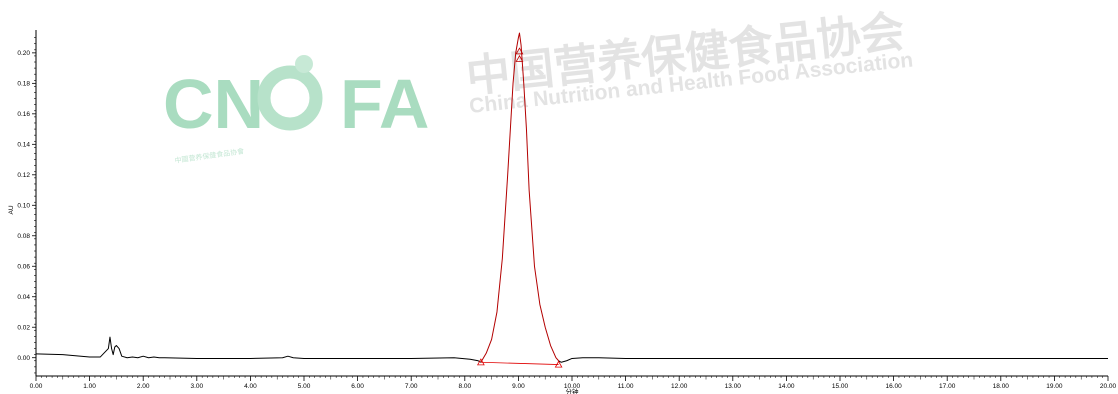 This screenshot has width=1118, height=394. I want to click on y-tick-label: 0.14, so click(23, 145).